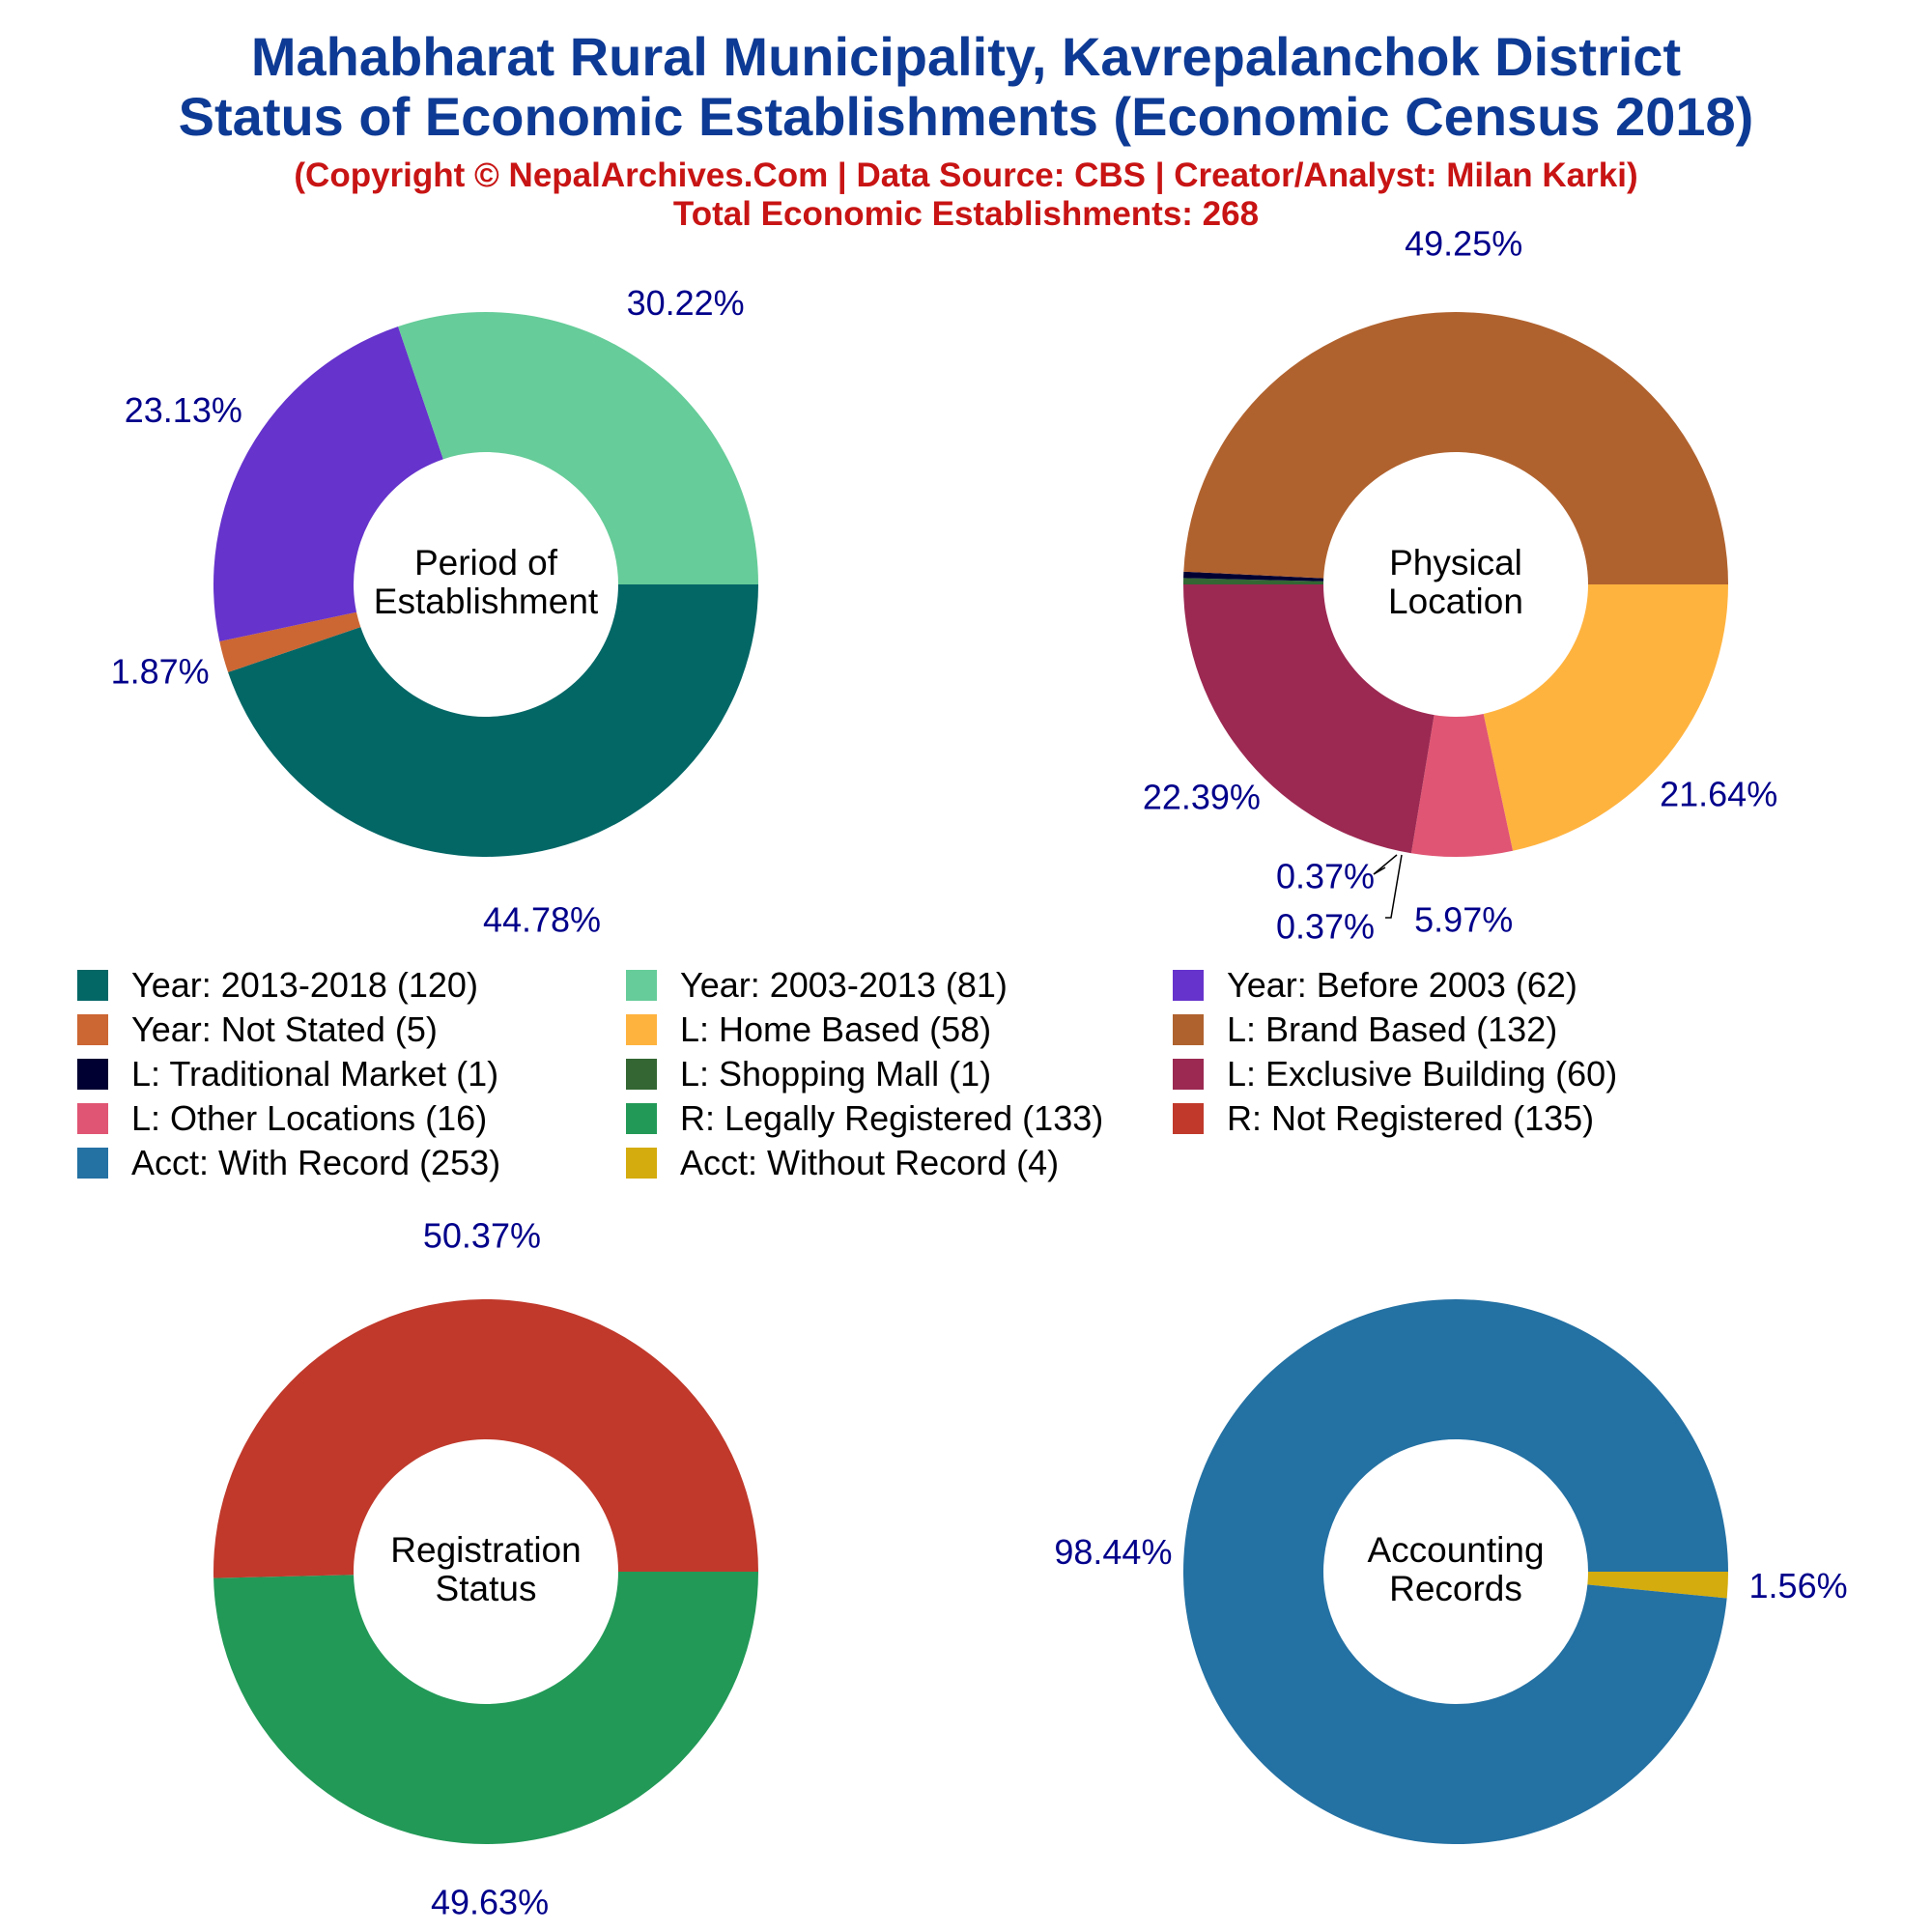  What do you see at coordinates (1605, 717) in the screenshot?
I see `slice-l-home-based` at bounding box center [1605, 717].